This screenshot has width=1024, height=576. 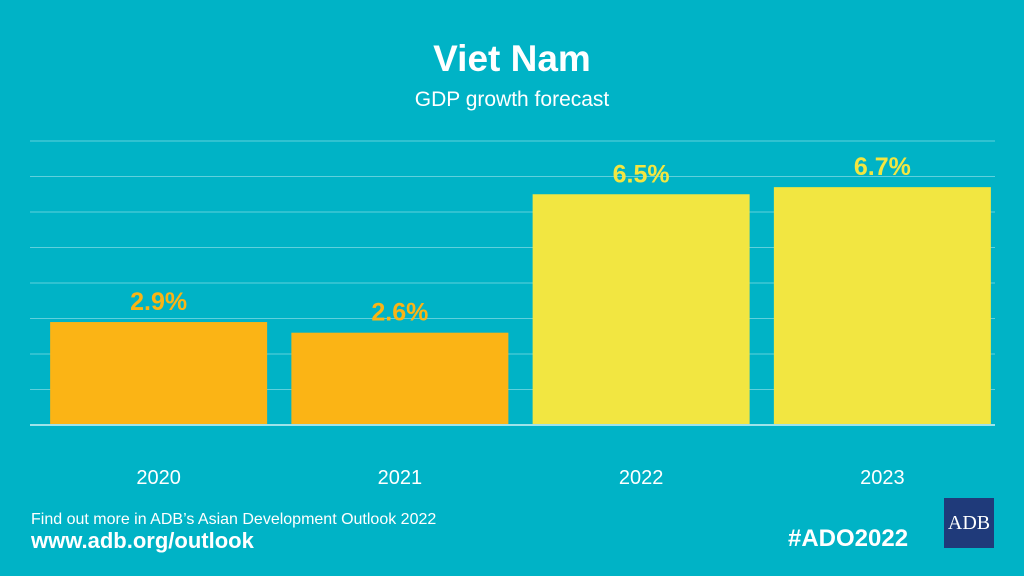 I want to click on x-tick-label: 2022, so click(x=641, y=478).